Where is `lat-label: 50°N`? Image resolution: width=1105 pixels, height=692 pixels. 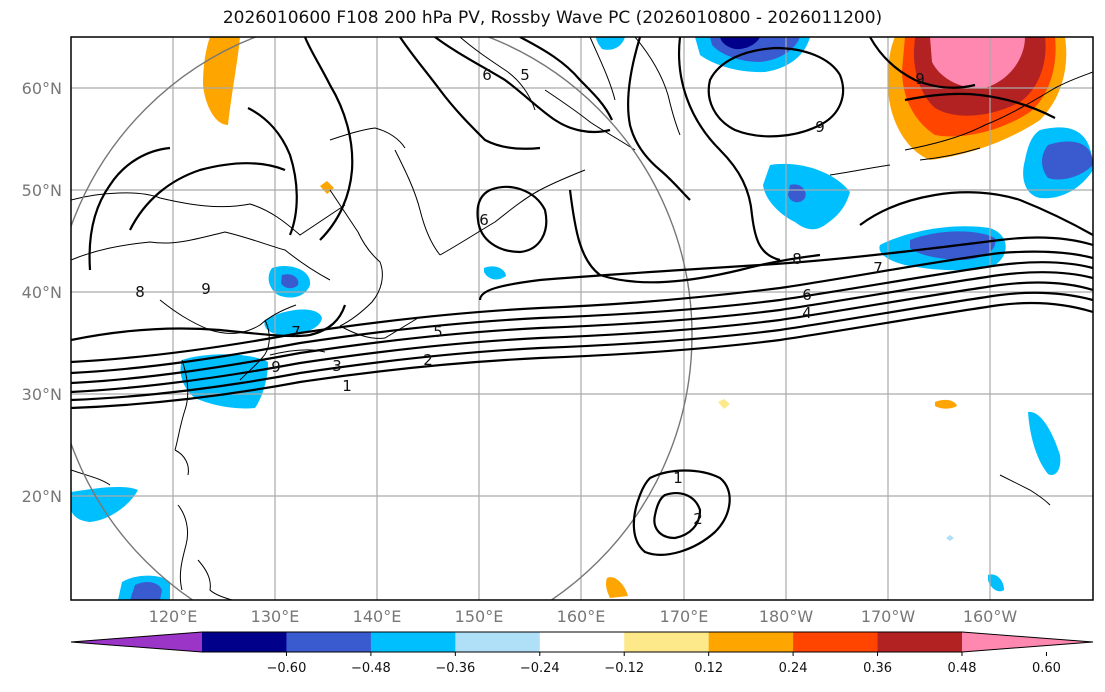
lat-label: 50°N is located at coordinates (42, 190).